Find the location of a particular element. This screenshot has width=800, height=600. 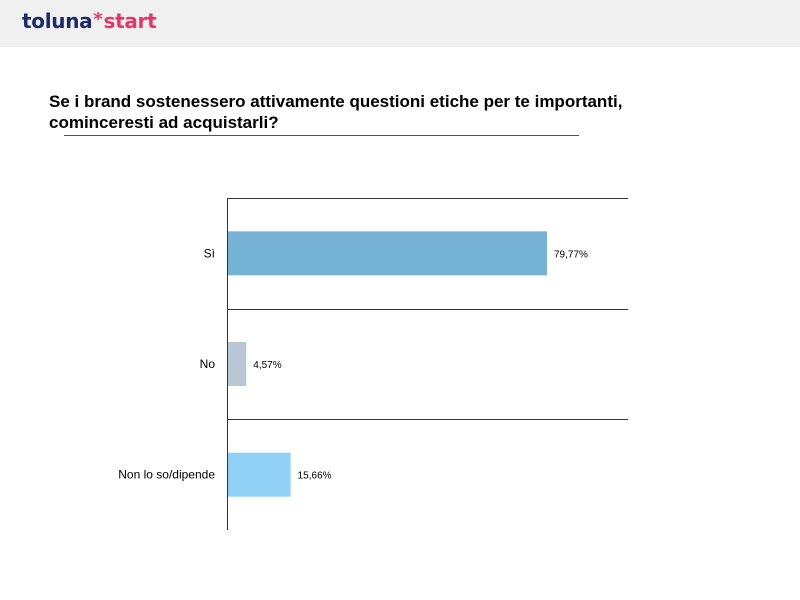

logo-secondary-text: start is located at coordinates (130, 21).